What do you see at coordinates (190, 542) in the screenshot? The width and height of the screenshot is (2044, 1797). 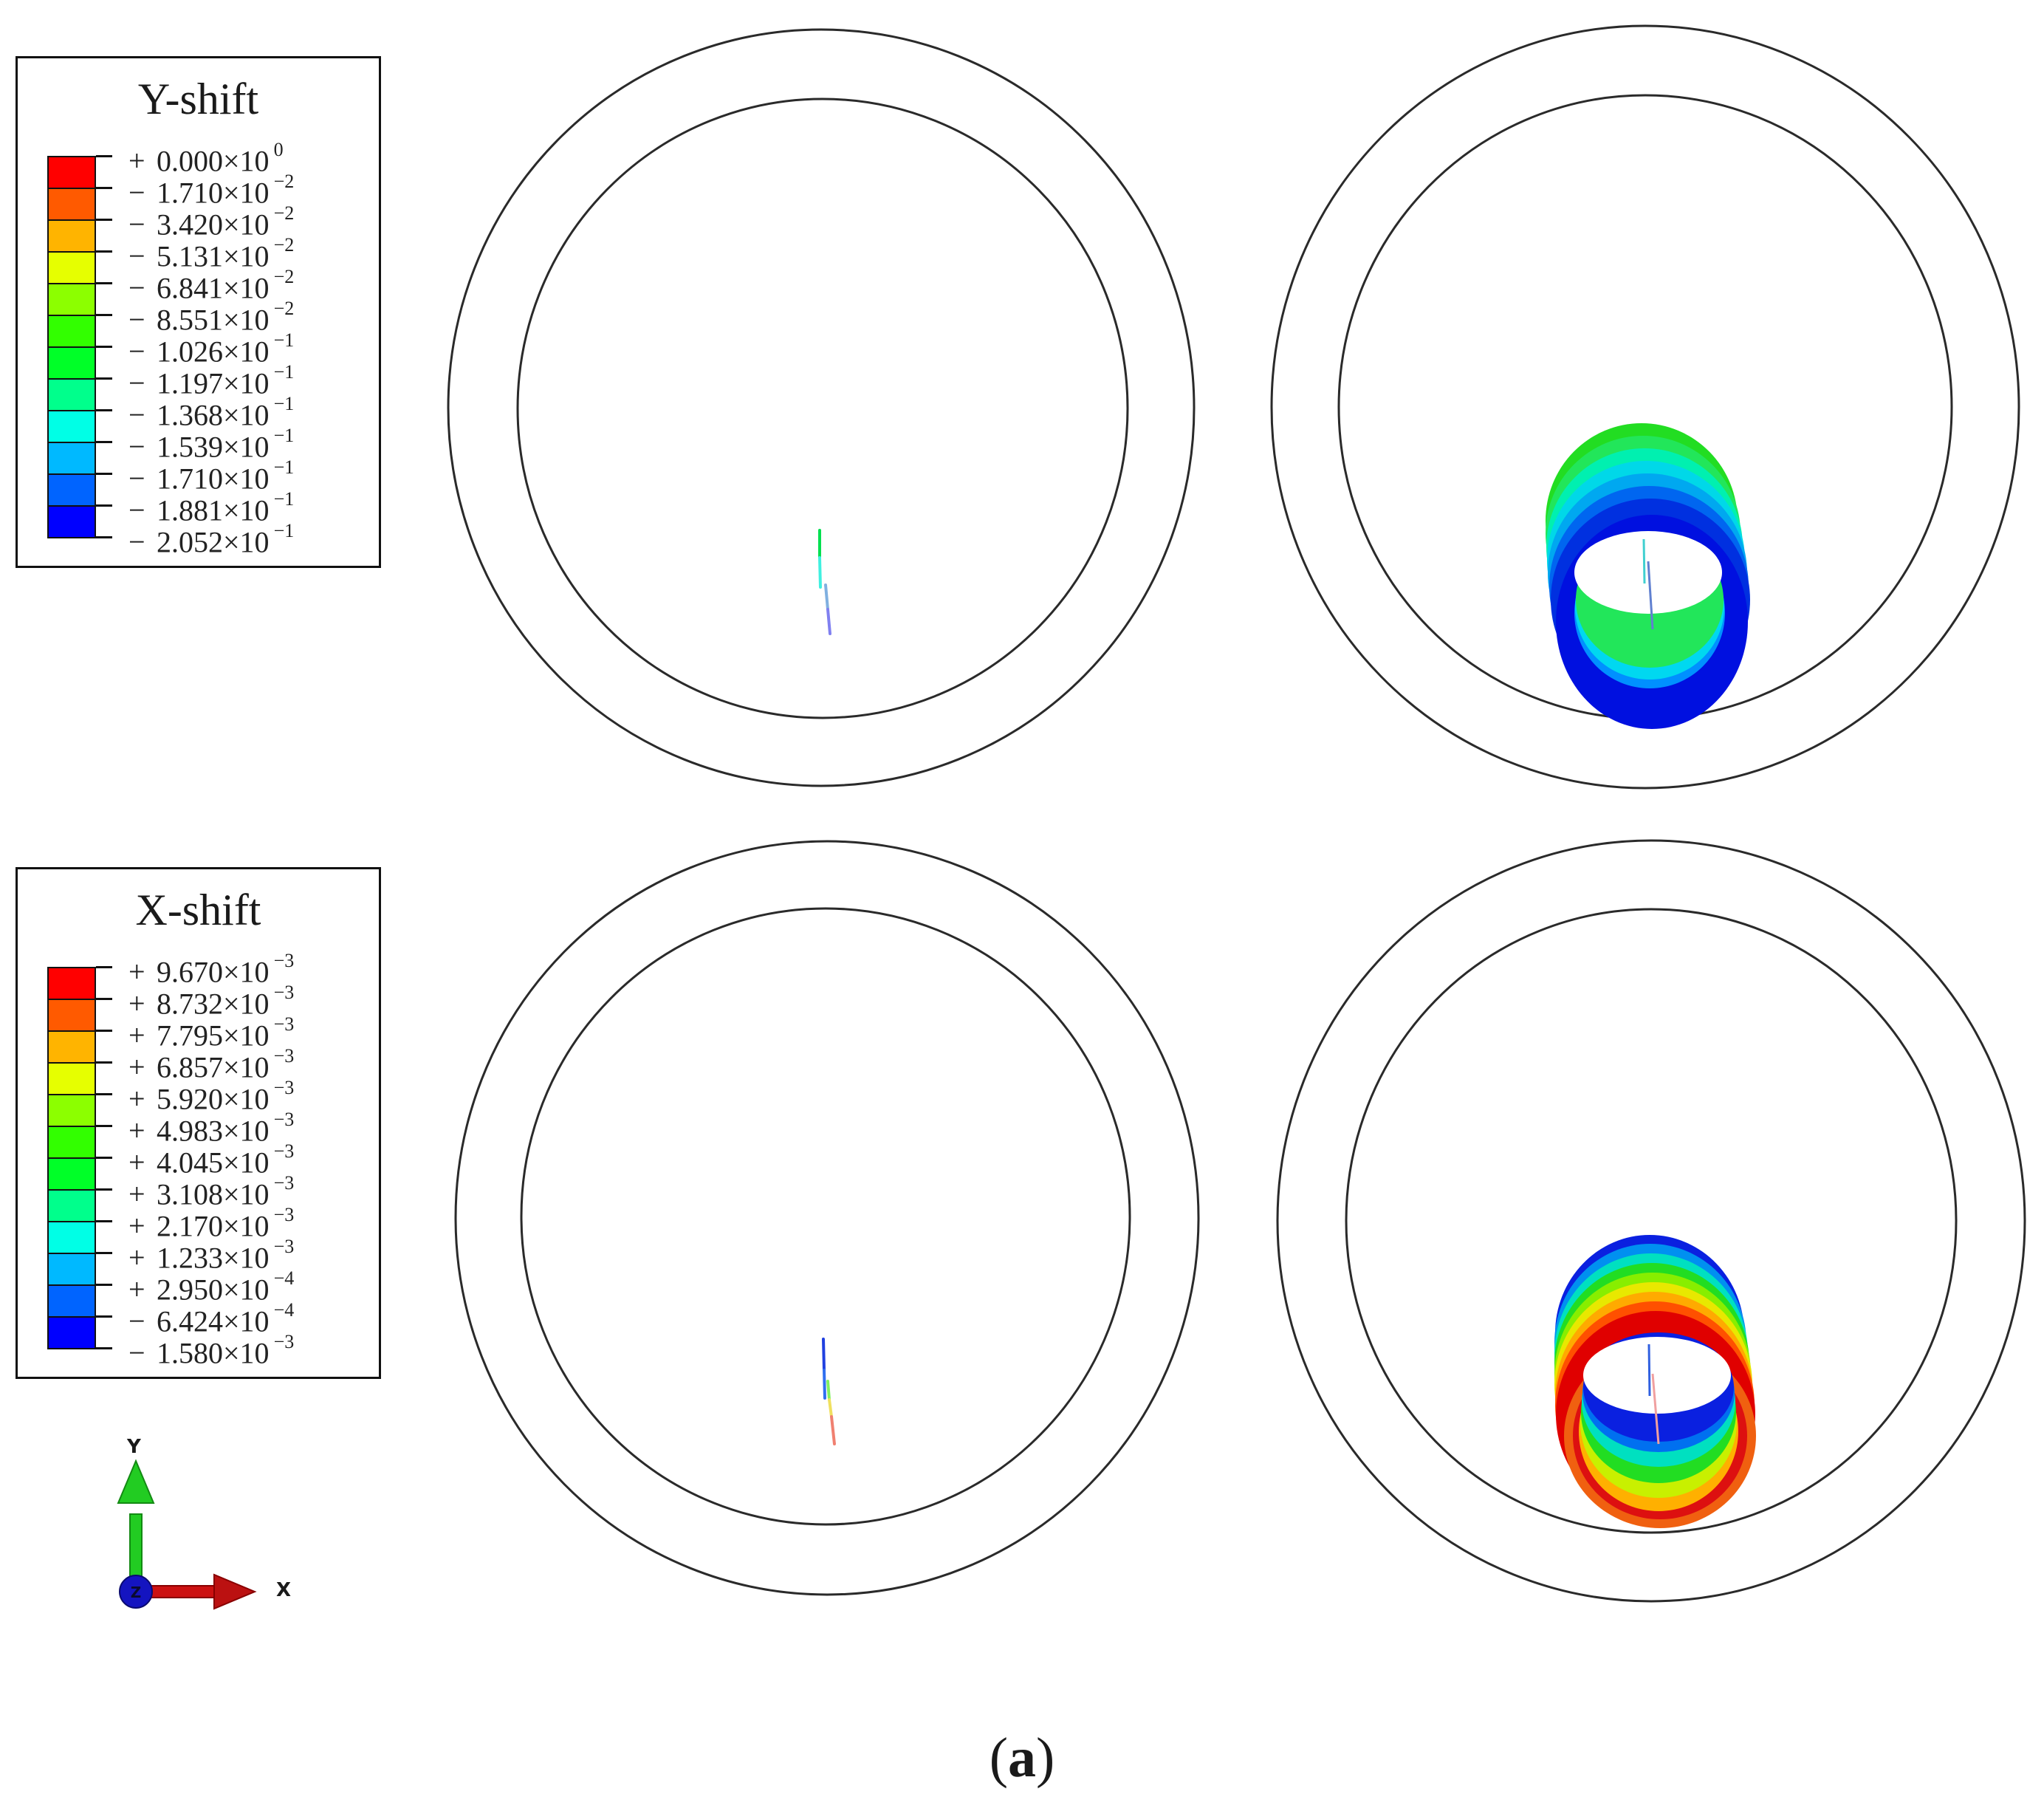 I see `label-mantissa: 2.052` at bounding box center [190, 542].